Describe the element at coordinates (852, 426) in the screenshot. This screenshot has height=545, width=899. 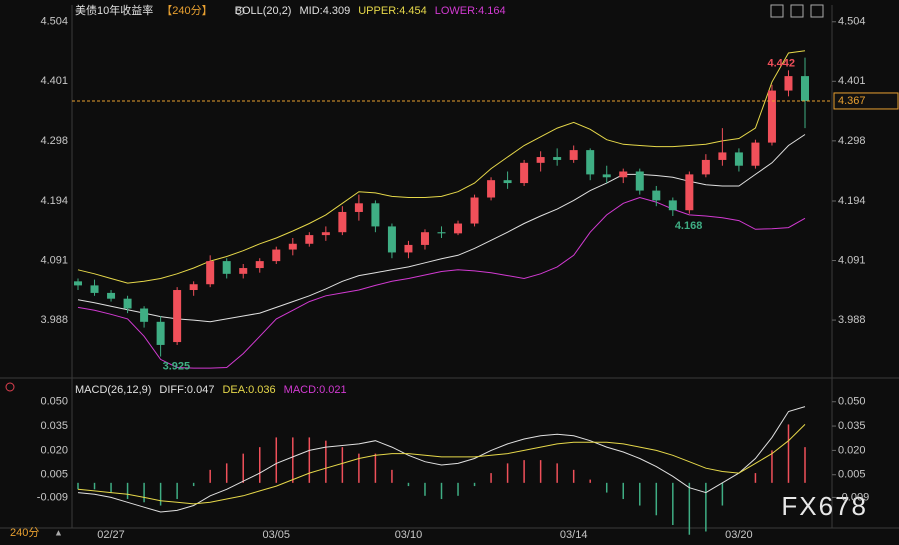
I see `y-tick-label-right: 0.035` at that location.